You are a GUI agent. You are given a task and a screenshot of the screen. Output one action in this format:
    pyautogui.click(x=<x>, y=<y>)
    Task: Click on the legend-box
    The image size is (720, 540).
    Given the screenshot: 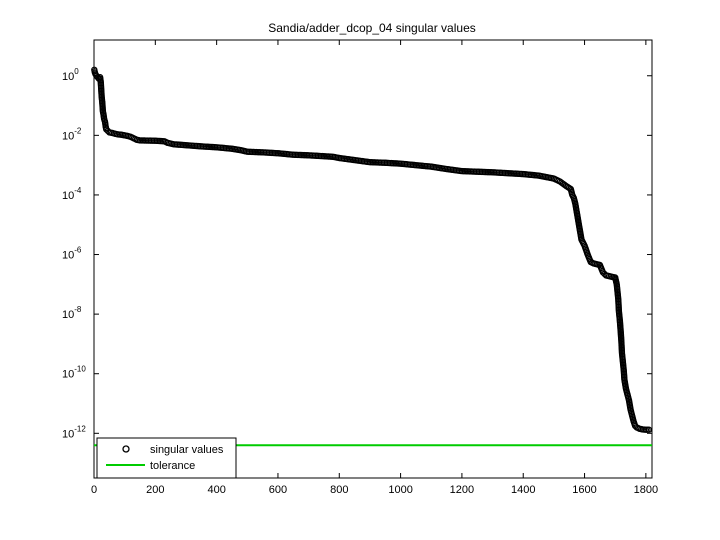 What is the action you would take?
    pyautogui.click(x=166, y=458)
    